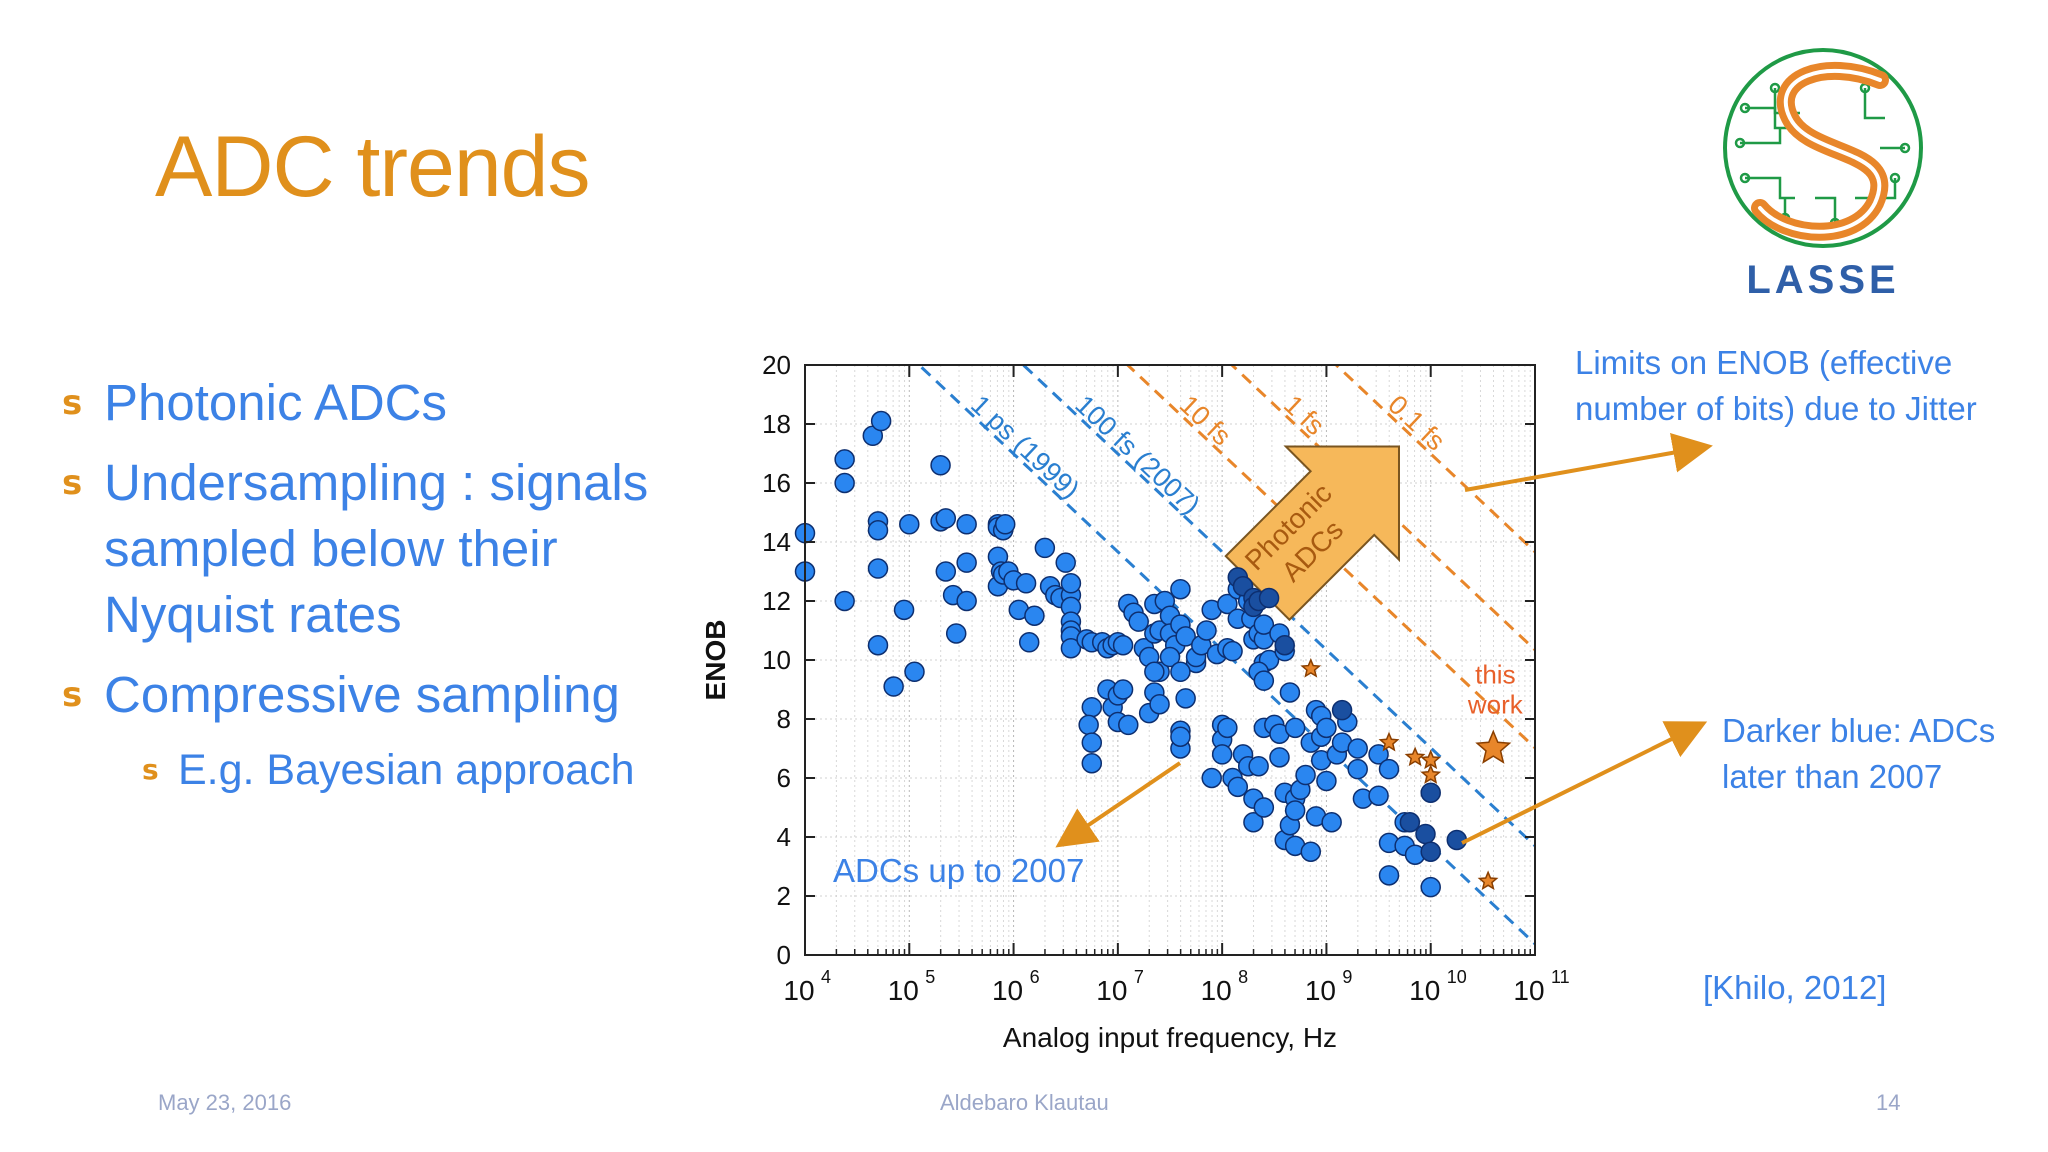 The image size is (2048, 1152). What do you see at coordinates (776, 601) in the screenshot?
I see `y-tick-label: 12` at bounding box center [776, 601].